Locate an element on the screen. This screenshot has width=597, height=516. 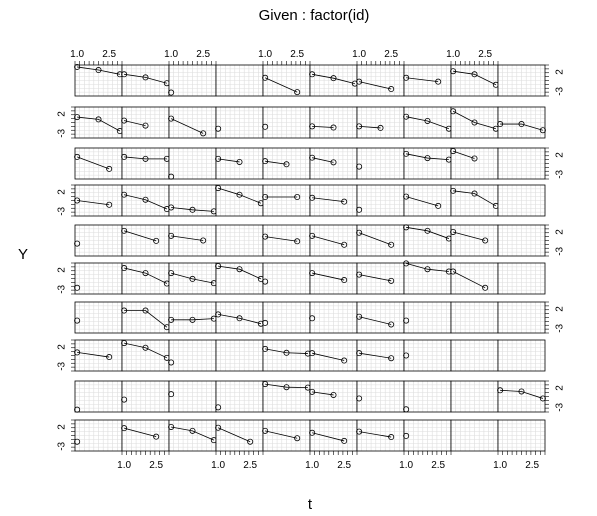
y-axis-label: Y is located at coordinates (23, 254).